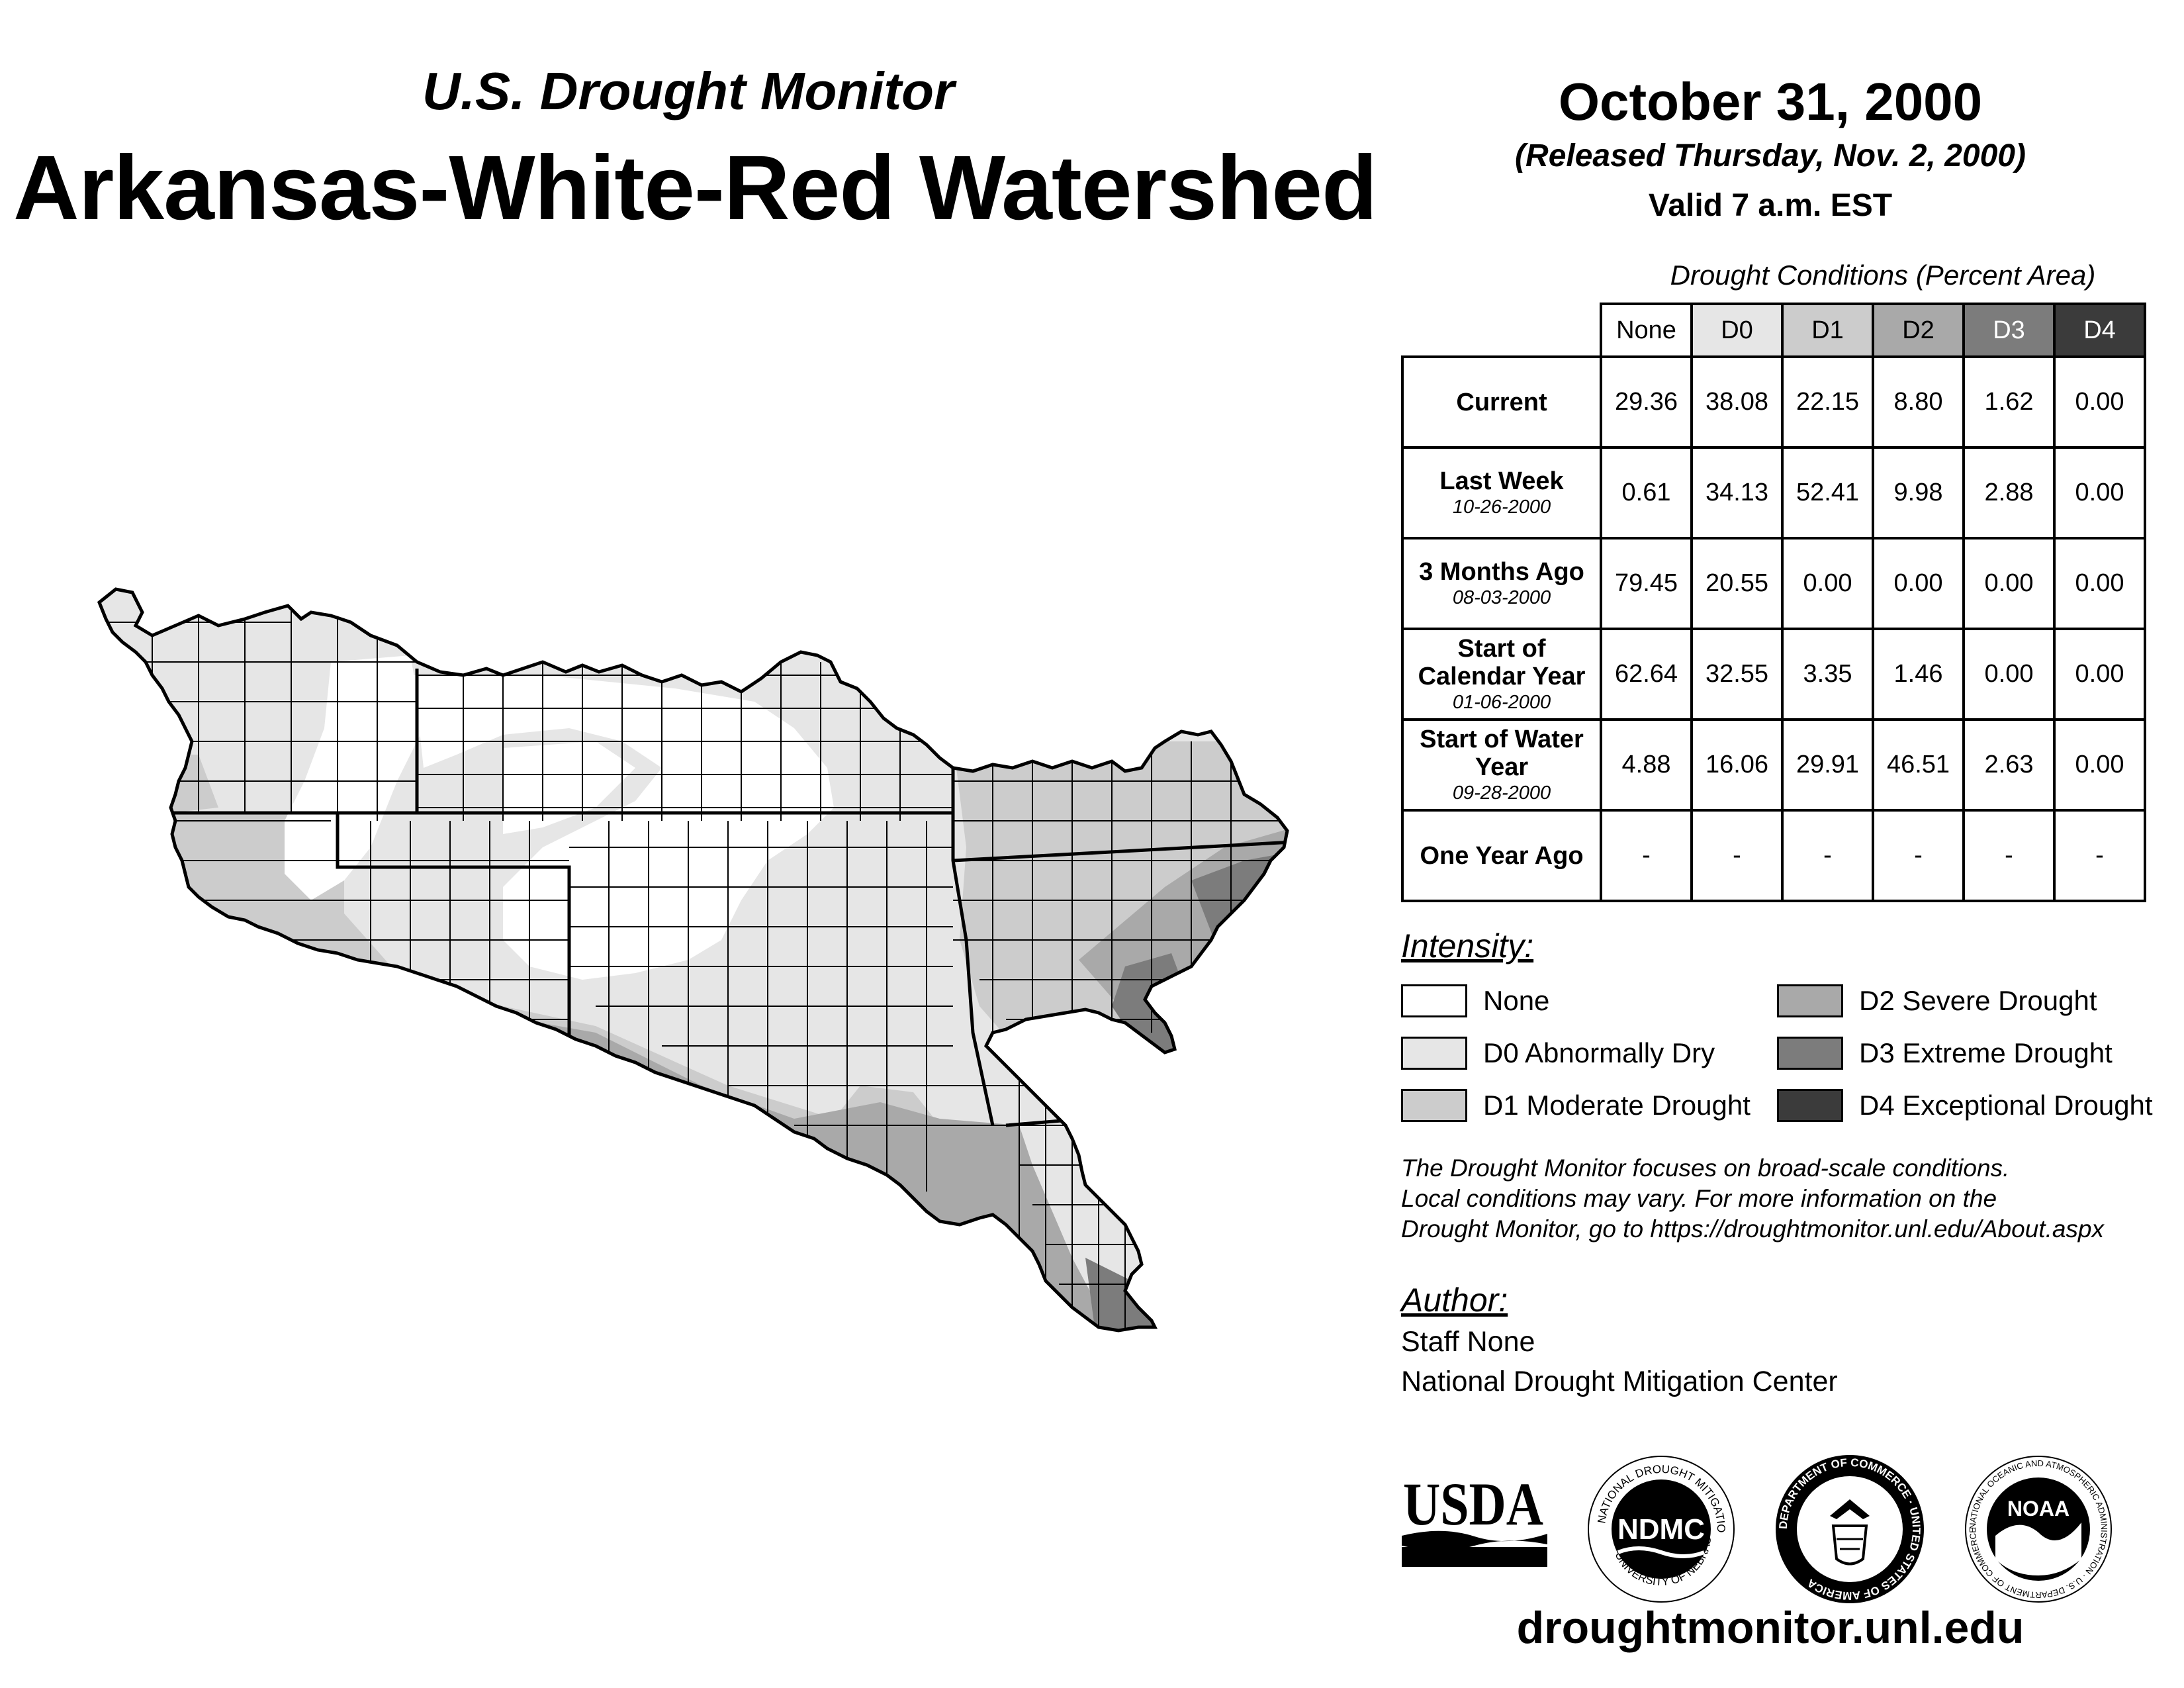  Describe the element at coordinates (1501, 702) in the screenshot. I see `row-date: 01-06-2000` at that location.